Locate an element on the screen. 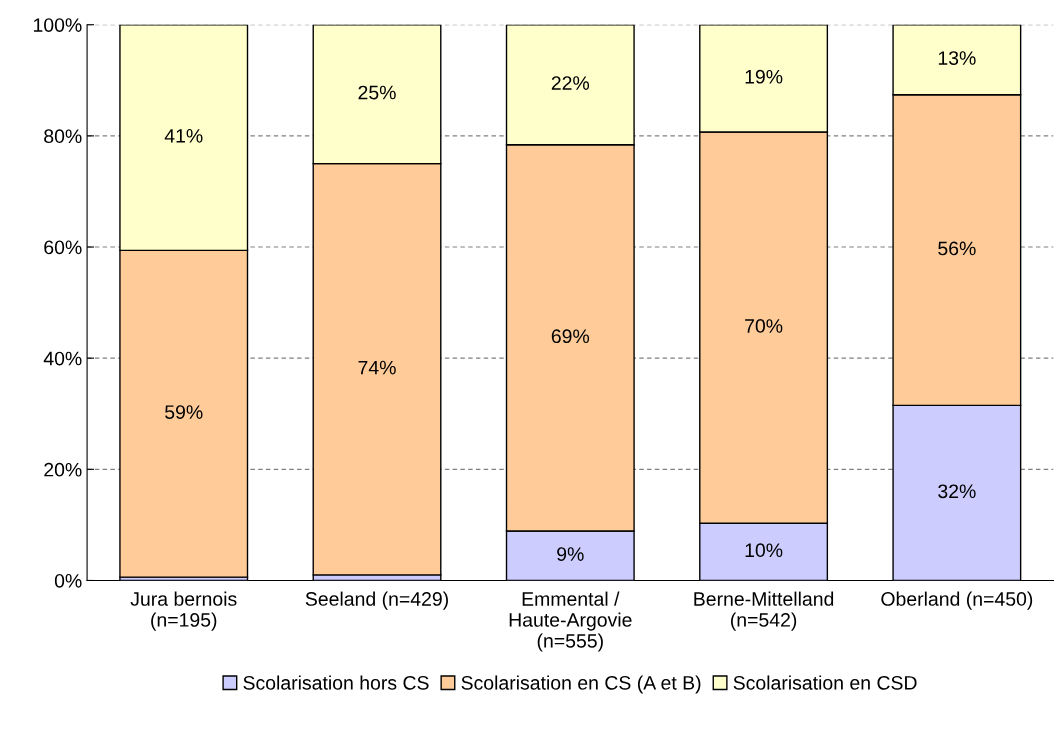  x-tick-label: Oberland (n=450) is located at coordinates (957, 600).